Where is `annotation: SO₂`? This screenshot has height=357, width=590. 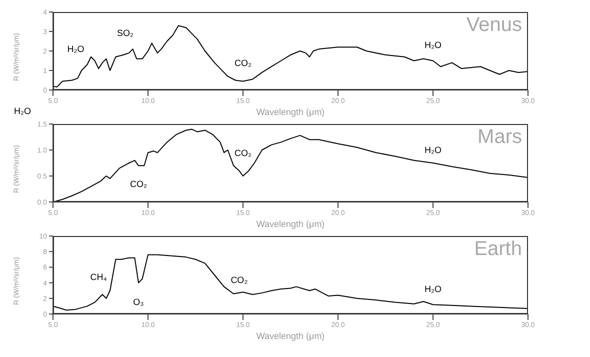
annotation: SO₂ is located at coordinates (125, 33).